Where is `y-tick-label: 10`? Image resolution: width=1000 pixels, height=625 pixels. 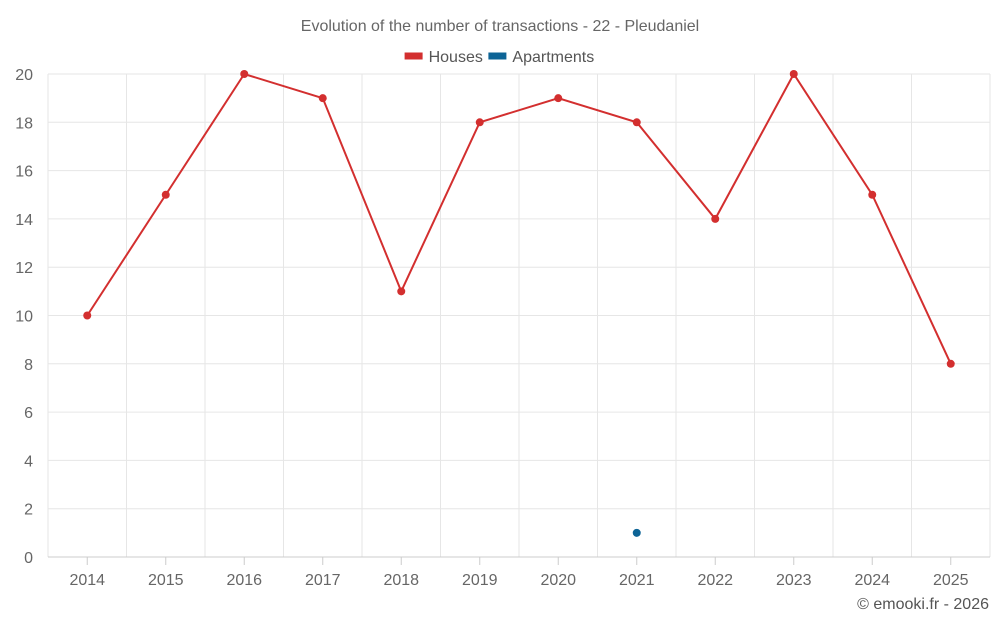
y-tick-label: 10 is located at coordinates (24, 317).